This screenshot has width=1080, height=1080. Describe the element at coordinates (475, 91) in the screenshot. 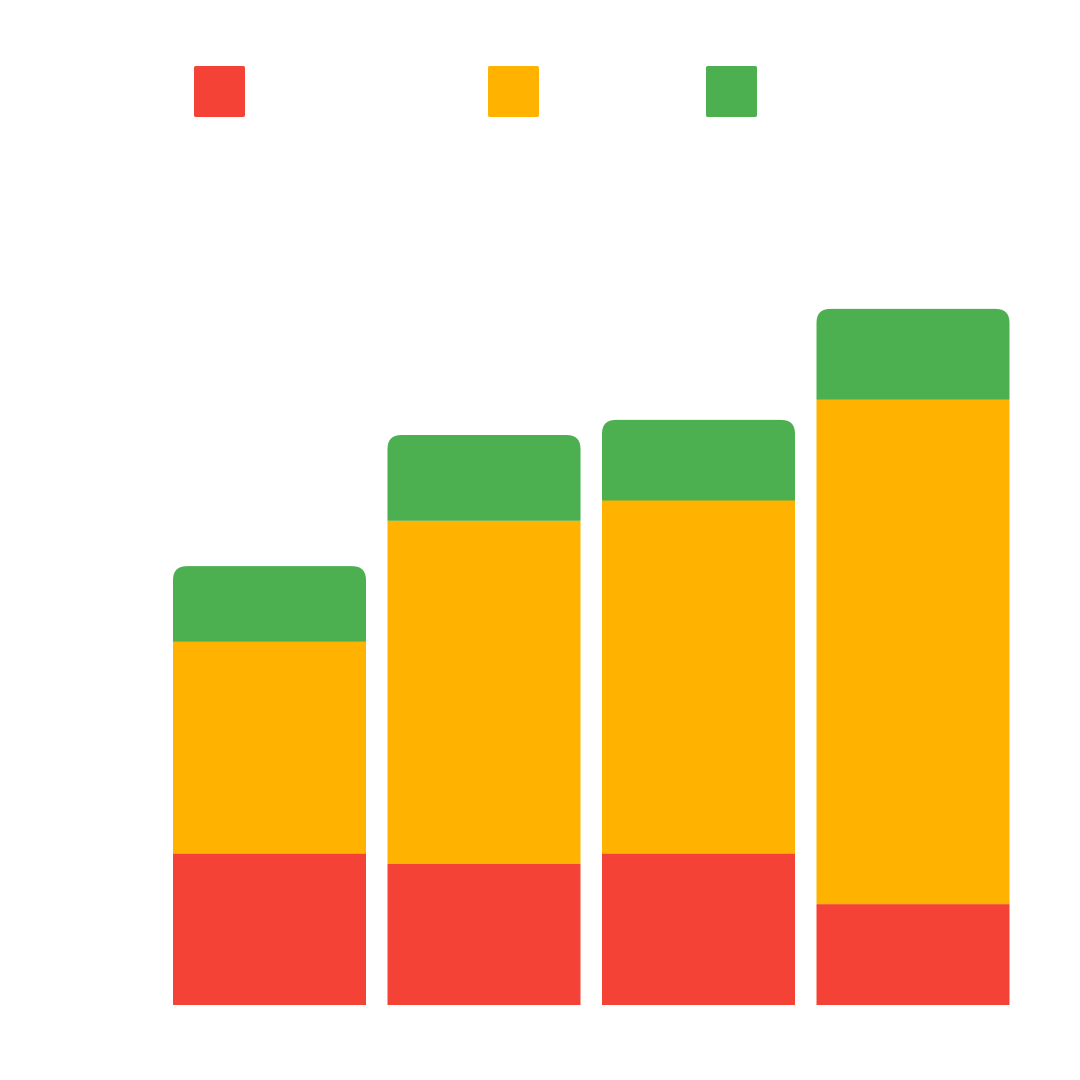

I see `legend` at that location.